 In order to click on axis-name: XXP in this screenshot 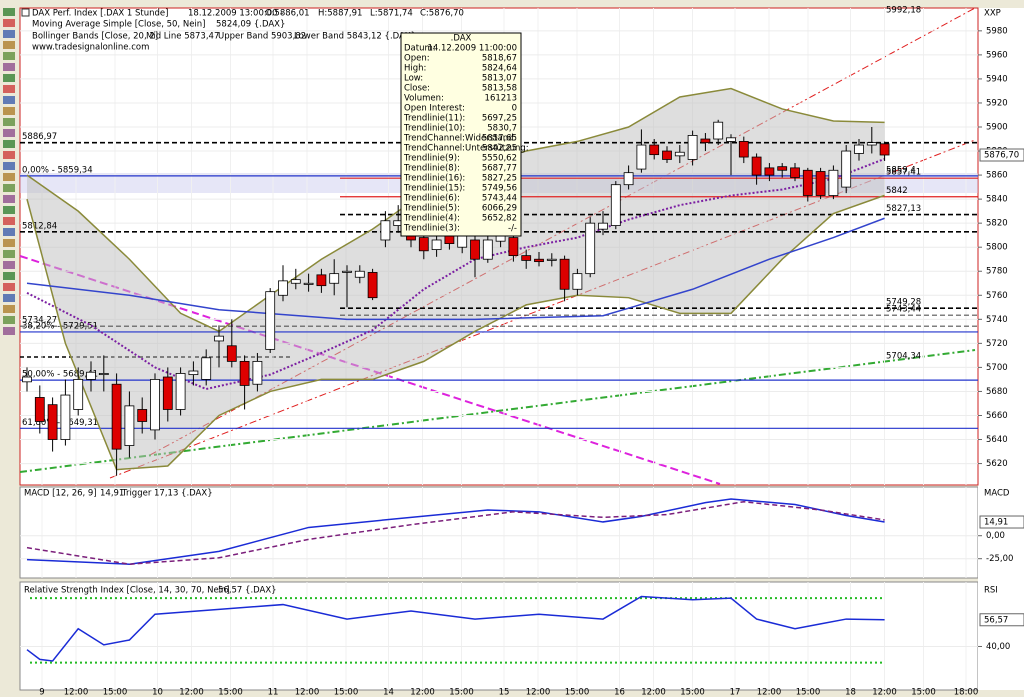, I will do `click(992, 14)`.